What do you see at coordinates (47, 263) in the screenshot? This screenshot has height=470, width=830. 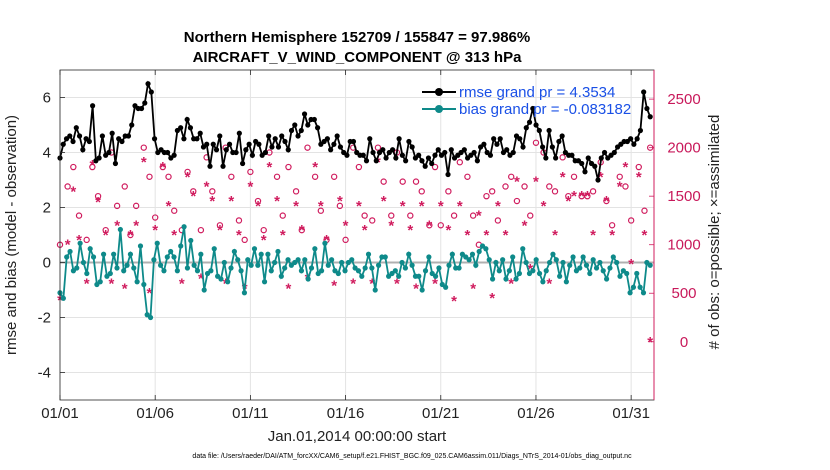 I see `y-tick-label: 0` at bounding box center [47, 263].